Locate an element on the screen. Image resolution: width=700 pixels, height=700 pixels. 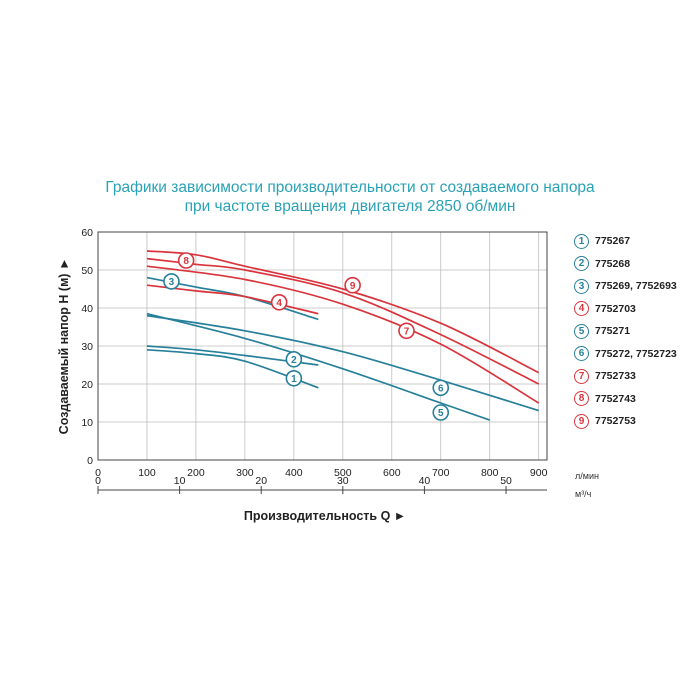
unit-lmin-label: л/мин is located at coordinates (587, 476).